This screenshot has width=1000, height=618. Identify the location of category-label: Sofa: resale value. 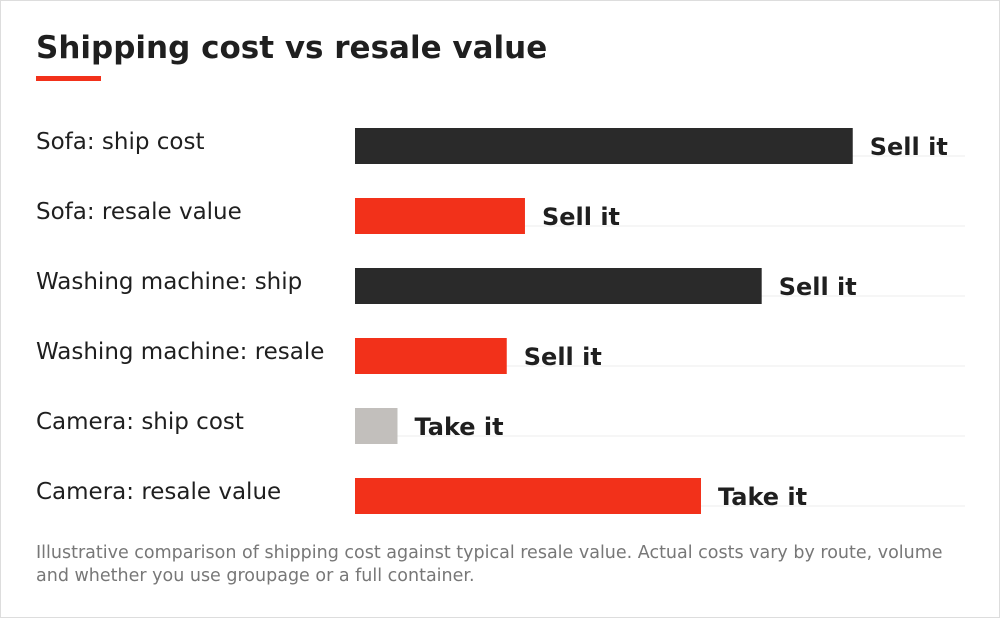
(139, 212).